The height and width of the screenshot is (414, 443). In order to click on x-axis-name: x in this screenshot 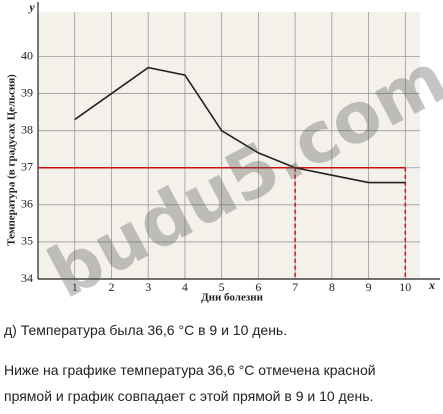, I will do `click(431, 285)`.